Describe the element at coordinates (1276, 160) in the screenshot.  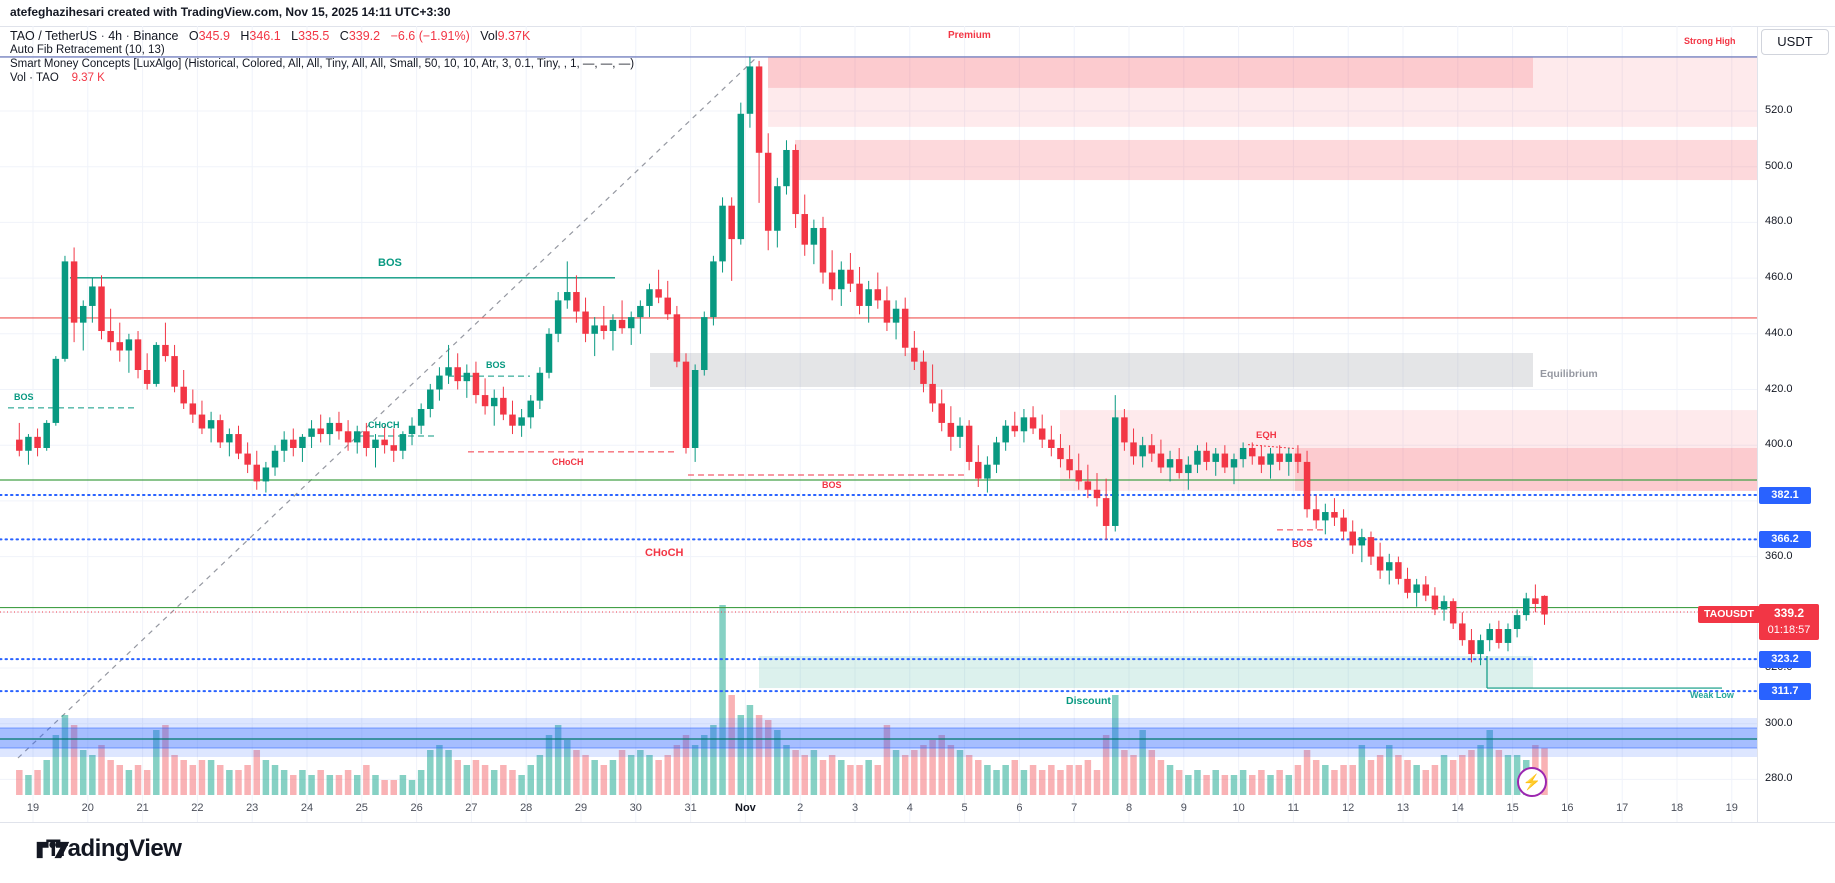
I see `supply-zone-upper` at that location.